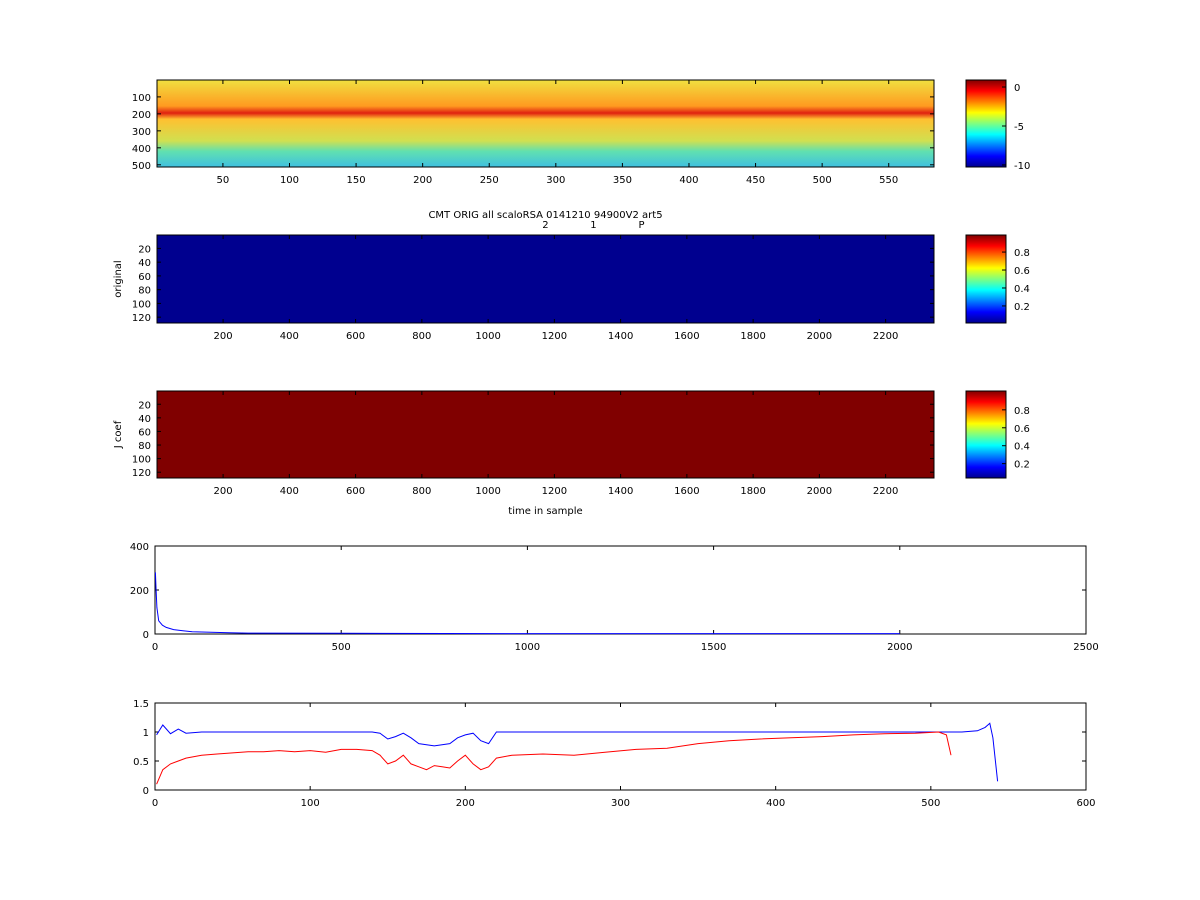  I want to click on y-axis-label: J coef, so click(118, 434).